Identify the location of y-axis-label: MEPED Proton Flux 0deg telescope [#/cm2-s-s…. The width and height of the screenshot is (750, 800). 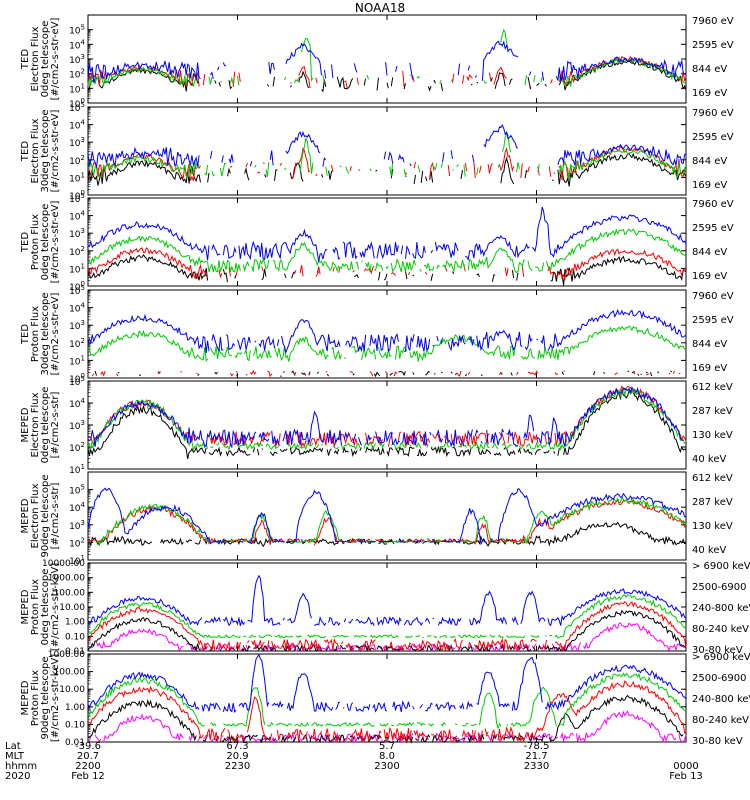
(40, 607).